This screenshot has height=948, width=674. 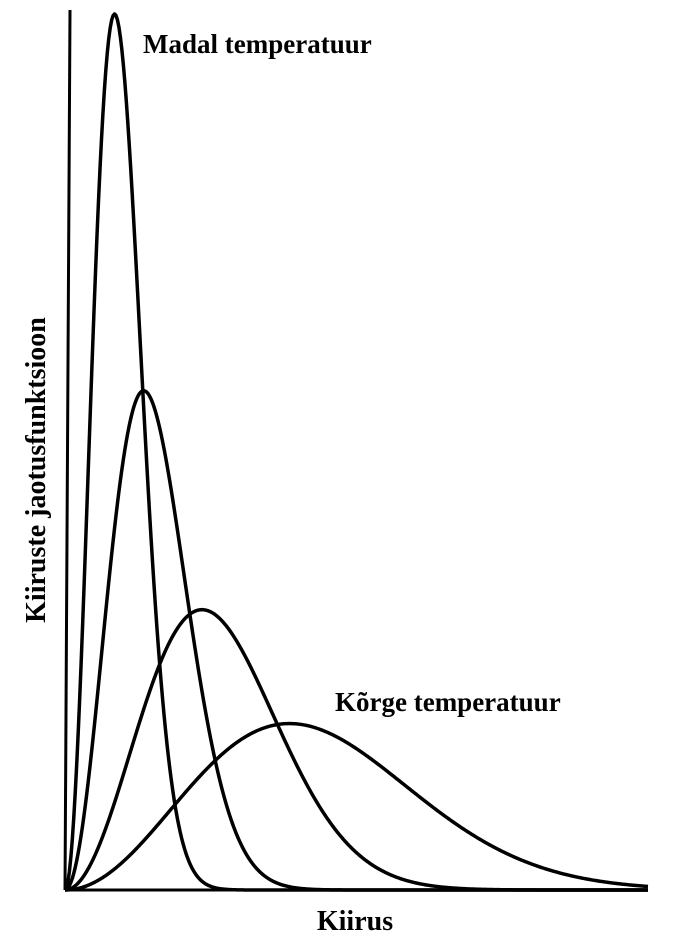 What do you see at coordinates (448, 702) in the screenshot?
I see `annotation-high-temp: Kõrge temperatuur` at bounding box center [448, 702].